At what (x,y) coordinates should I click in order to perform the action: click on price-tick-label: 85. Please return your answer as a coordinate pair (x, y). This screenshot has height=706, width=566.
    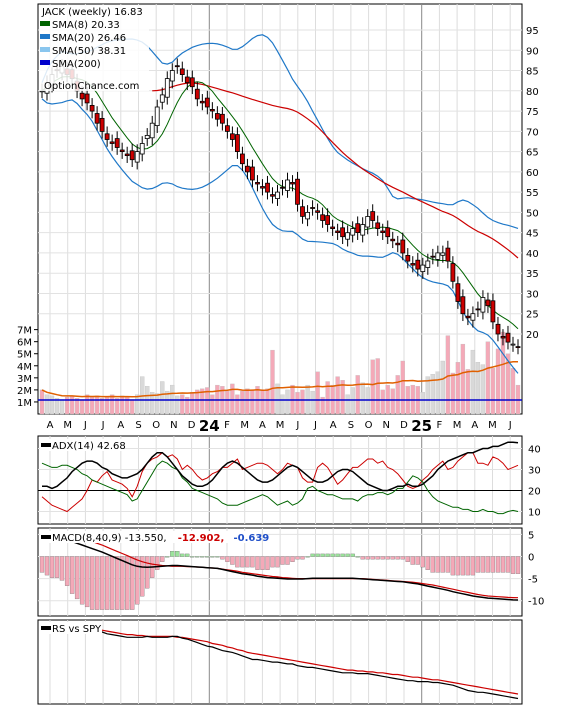
    Looking at the image, I should click on (532, 72).